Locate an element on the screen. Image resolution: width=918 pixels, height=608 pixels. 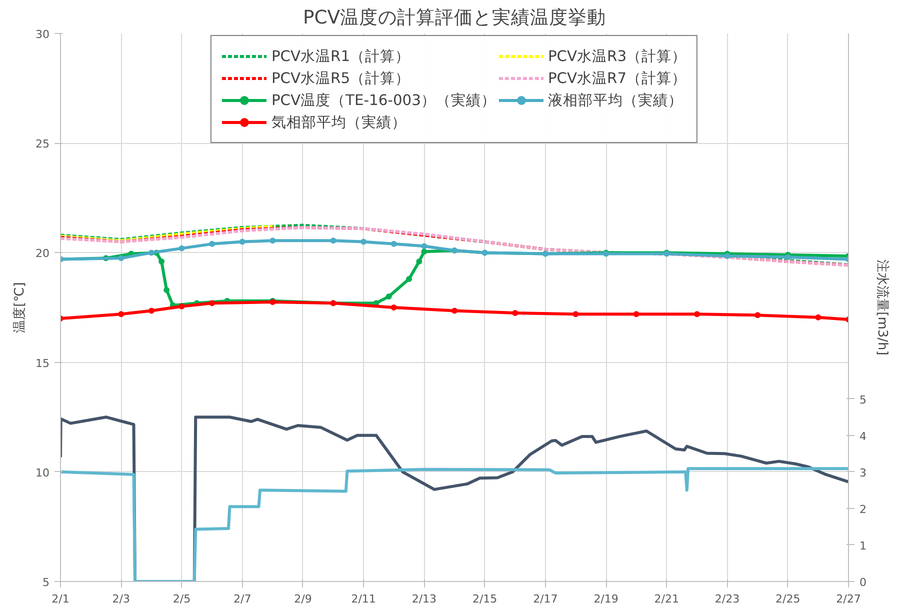
legend-label: PCV水温R3（計算） is located at coordinates (617, 56).